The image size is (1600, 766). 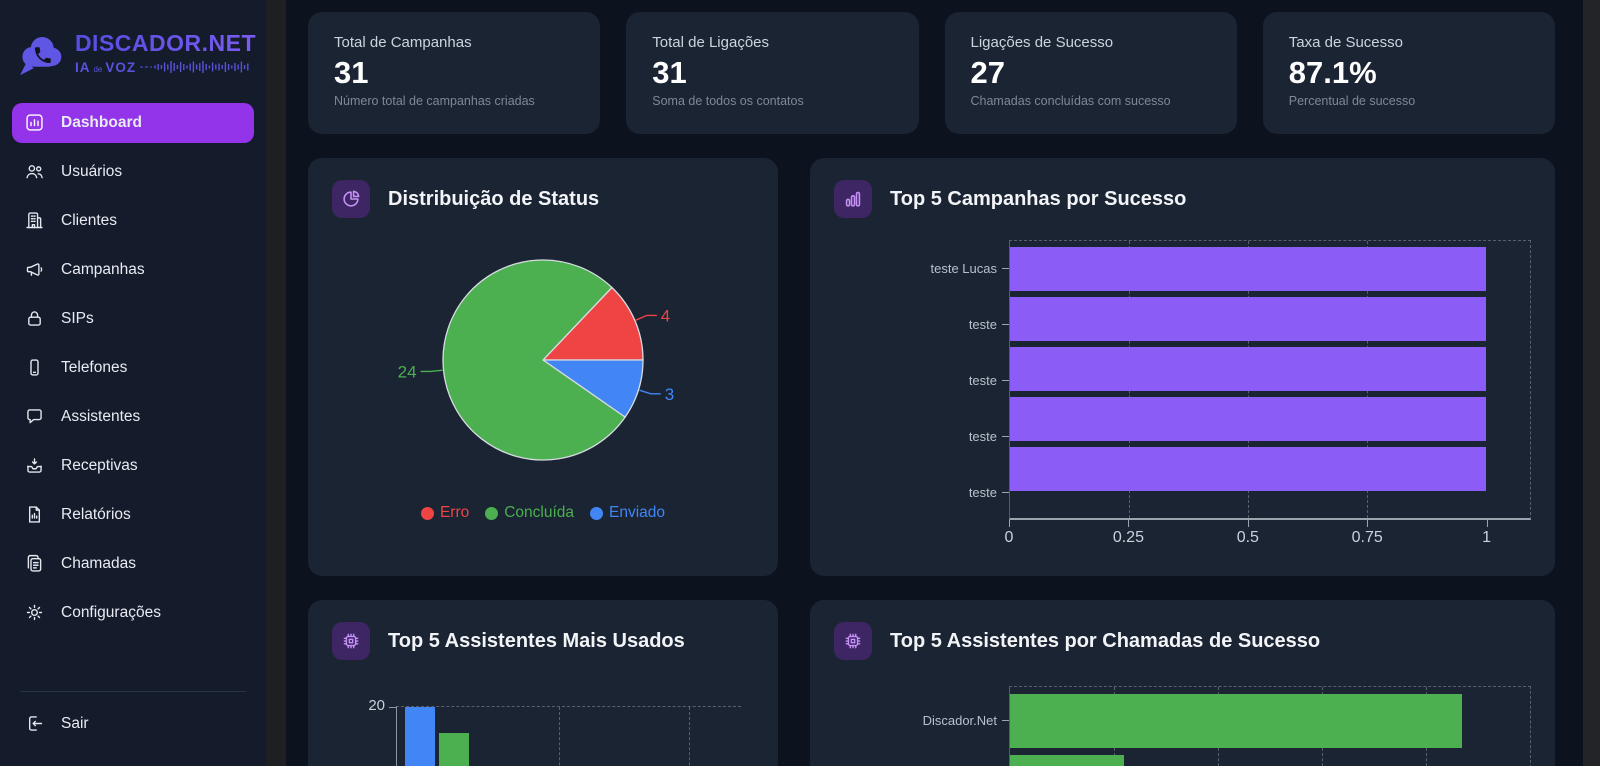 I want to click on top5-assistentes-sucesso-chart: Discador.Net, so click(x=1182, y=726).